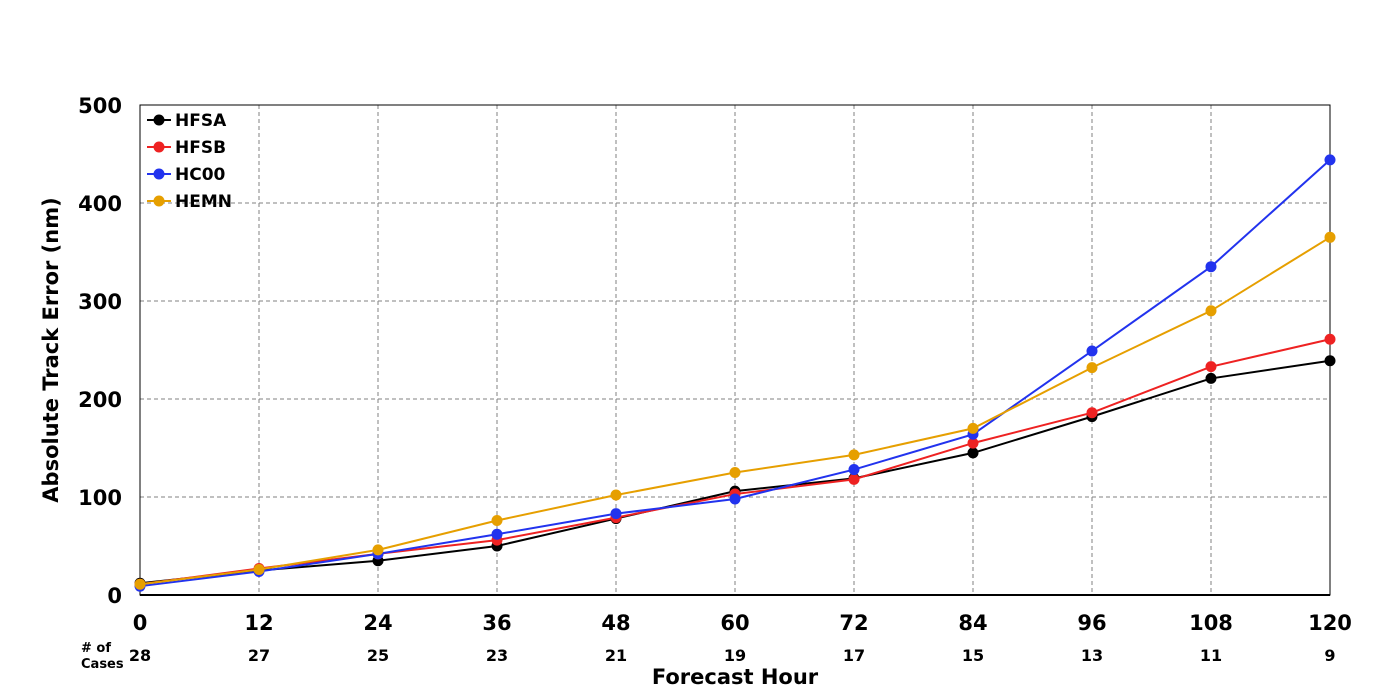  Describe the element at coordinates (497, 655) in the screenshot. I see `case-count-label: 23` at that location.